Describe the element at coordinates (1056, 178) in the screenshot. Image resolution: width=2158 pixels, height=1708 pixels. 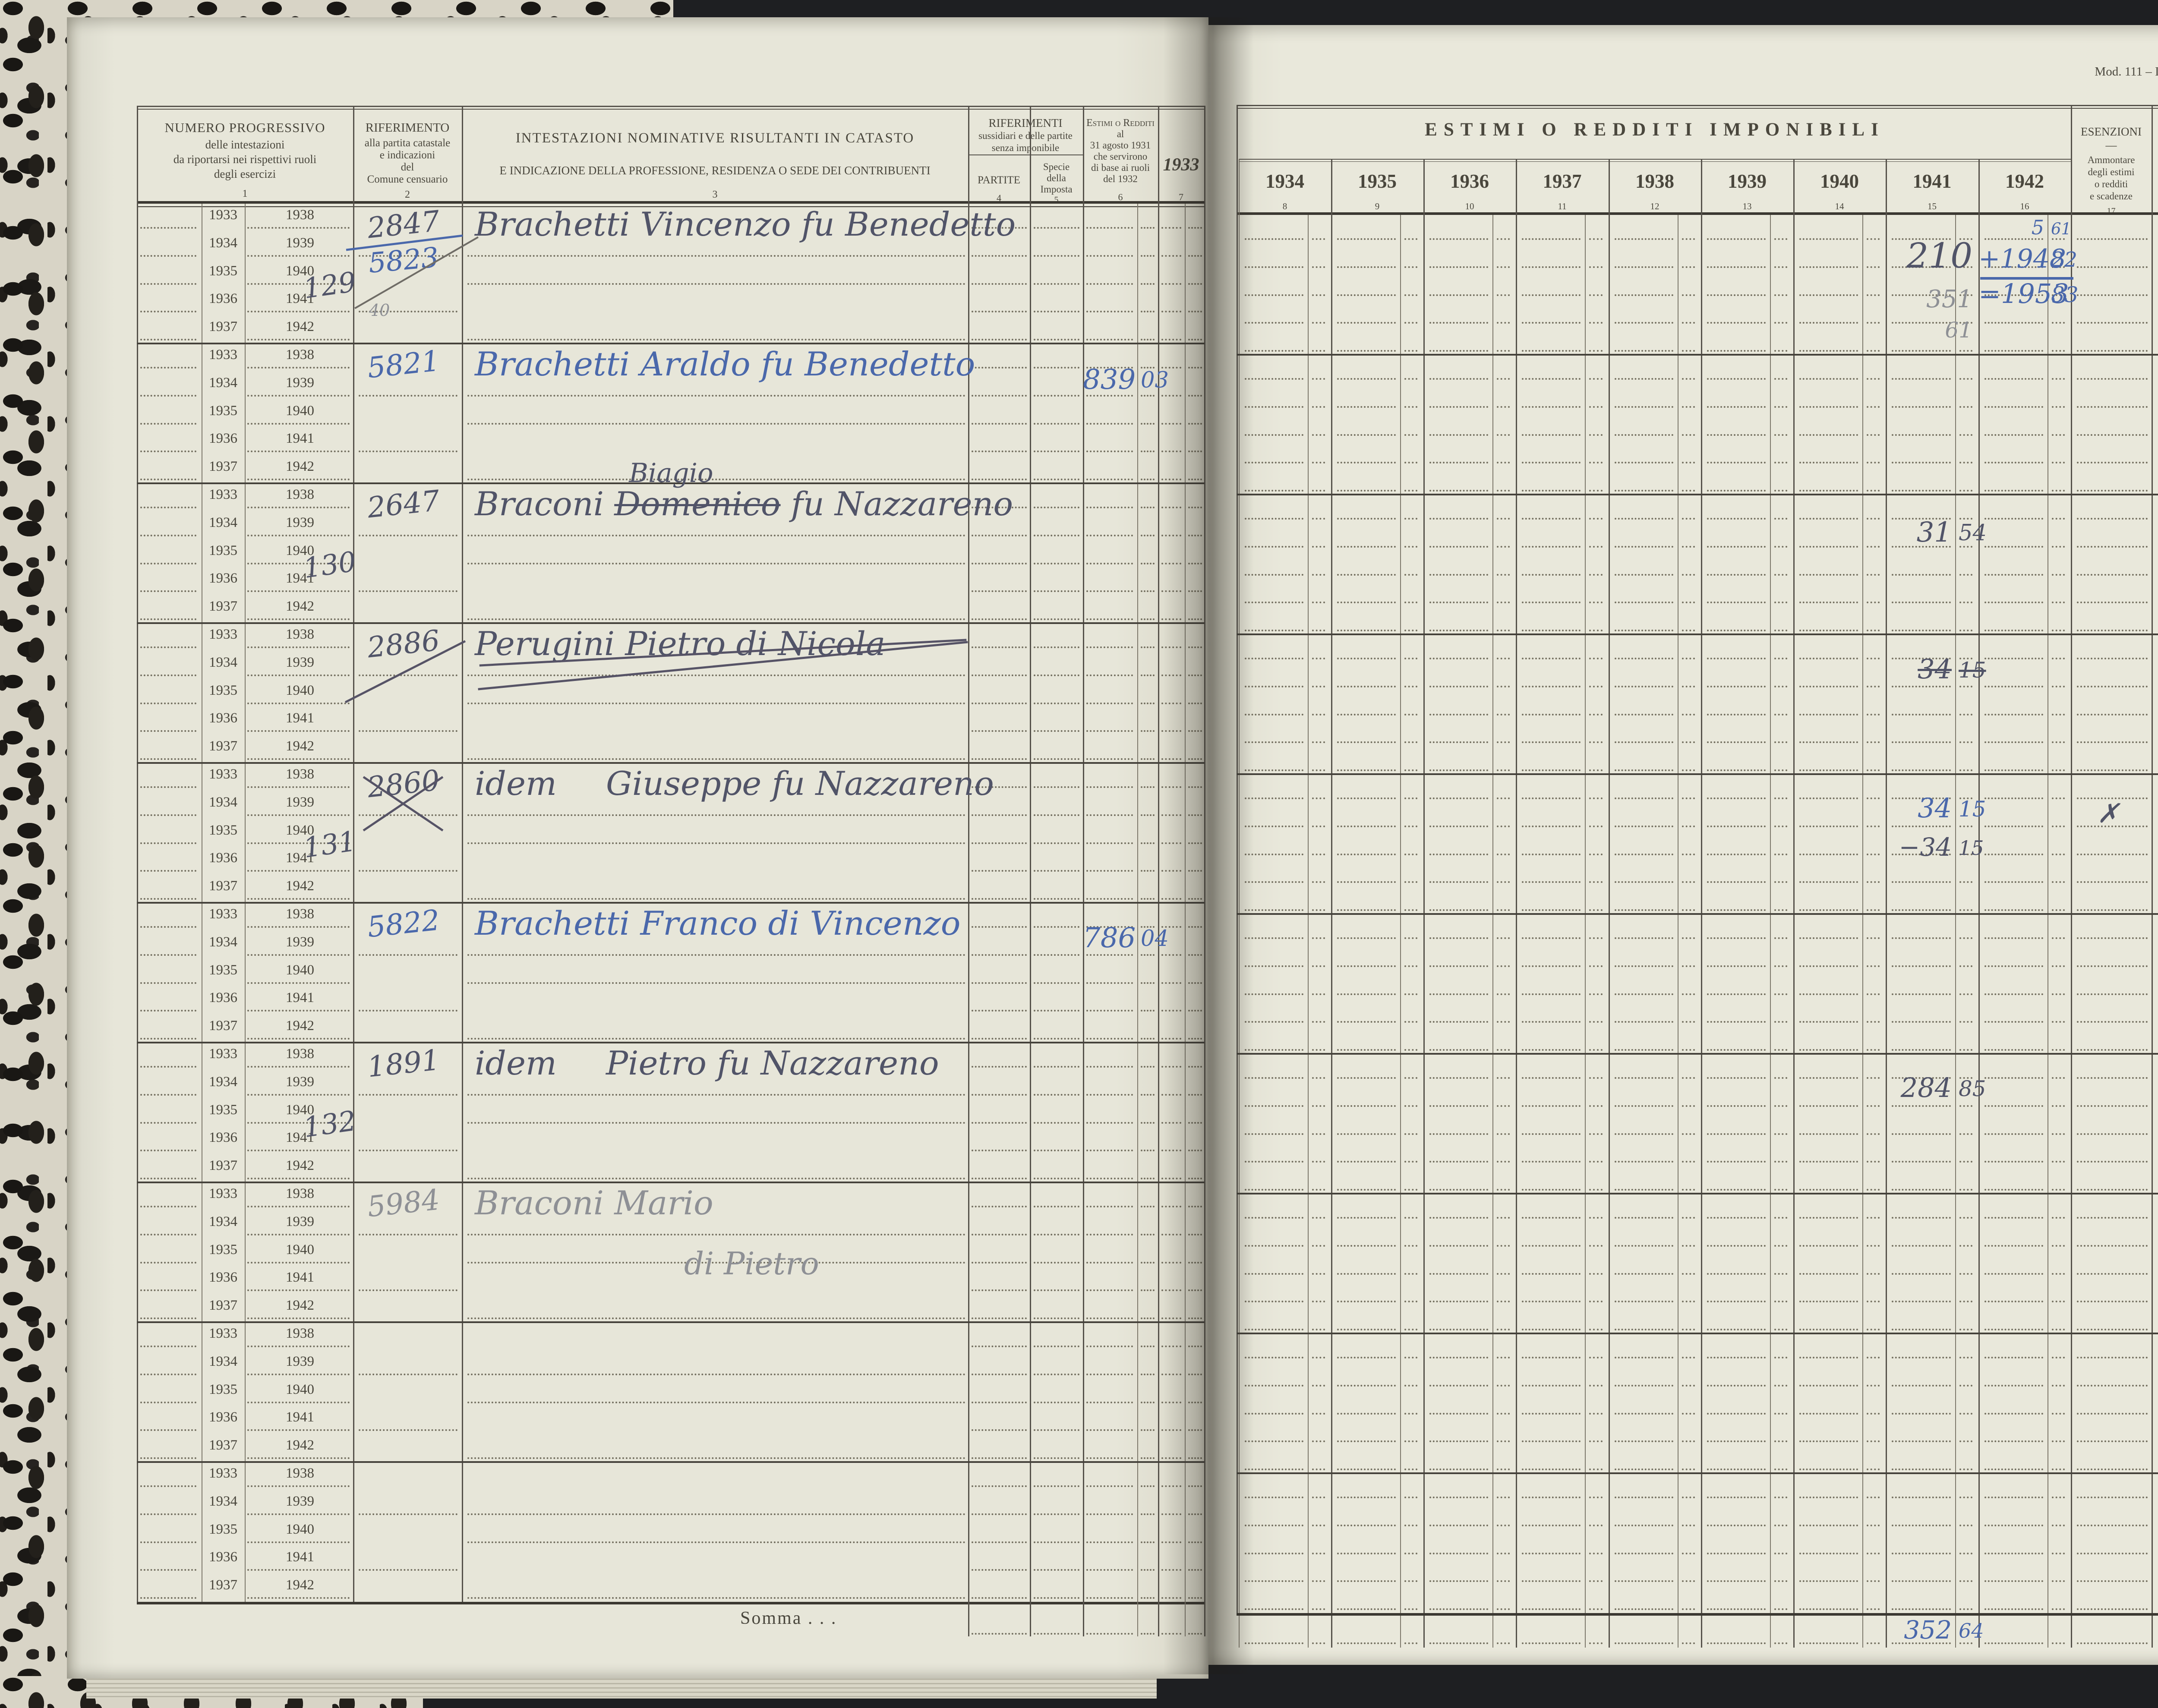
I see `column-header-specie-2: della` at that location.